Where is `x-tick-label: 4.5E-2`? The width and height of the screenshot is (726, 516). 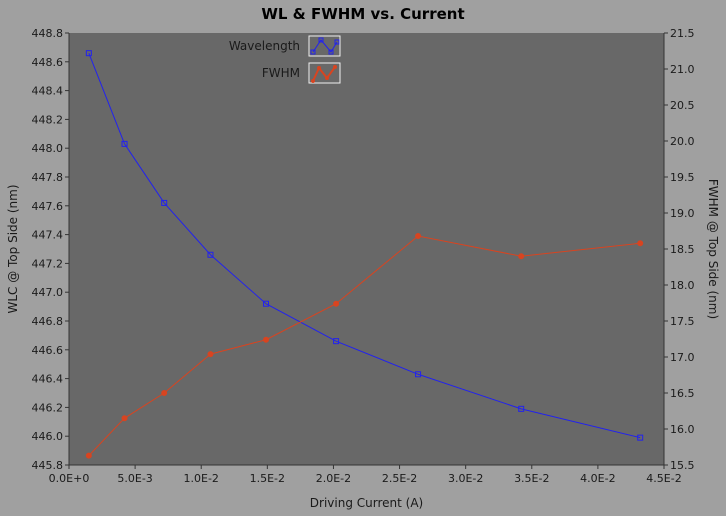 x-tick-label: 4.5E-2 is located at coordinates (663, 478).